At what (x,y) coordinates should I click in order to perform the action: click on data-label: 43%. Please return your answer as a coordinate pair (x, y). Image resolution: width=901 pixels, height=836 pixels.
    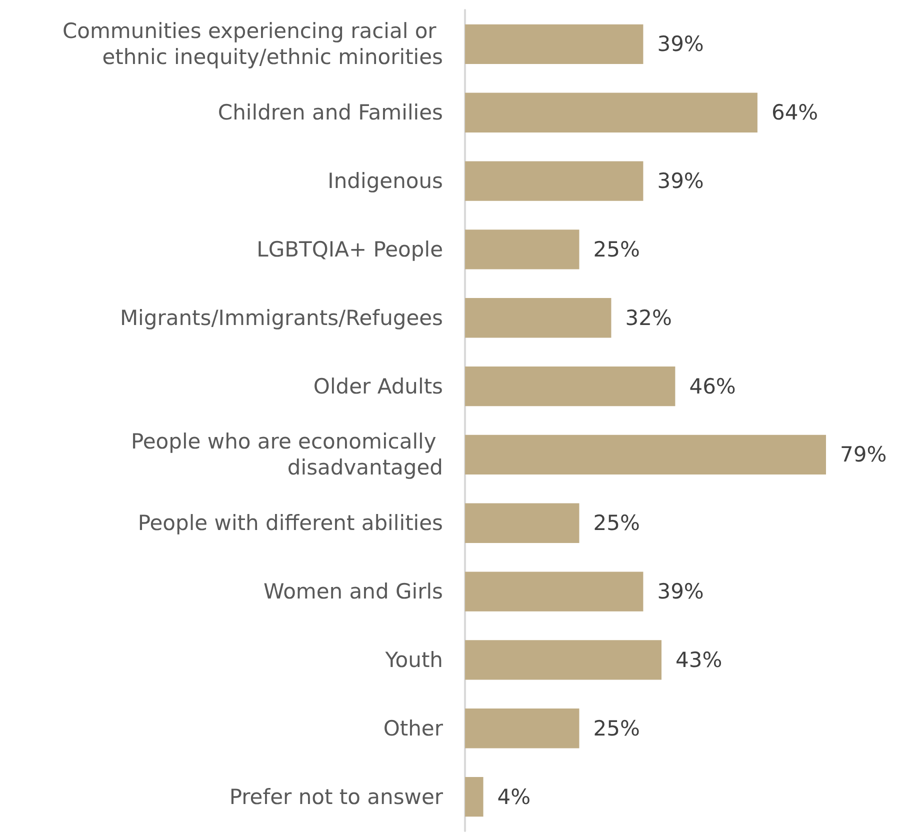
    Looking at the image, I should click on (698, 660).